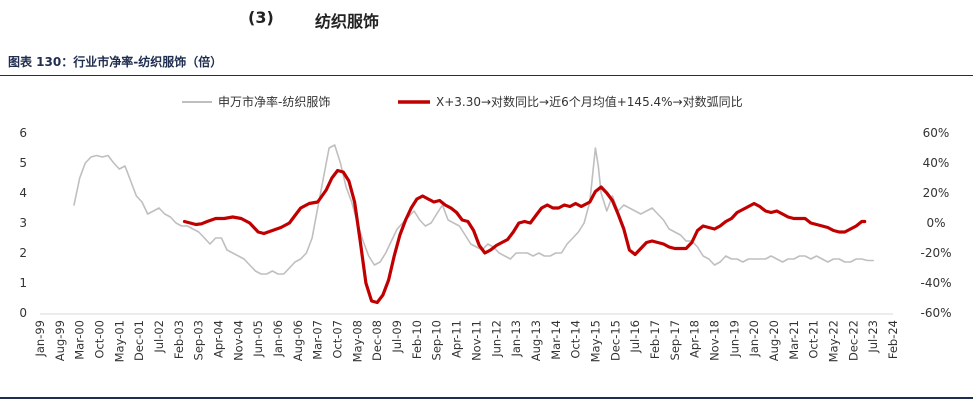  I want to click on y-right-tick-label: 20%, so click(936, 193).